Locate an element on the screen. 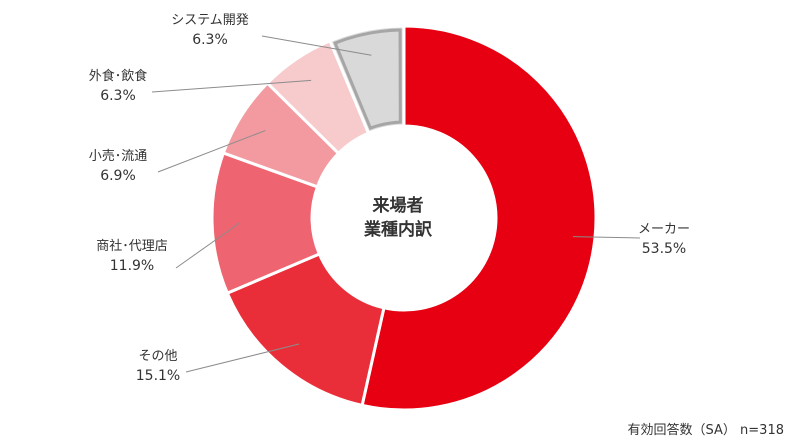  slice-label-0: メーカー is located at coordinates (664, 229).